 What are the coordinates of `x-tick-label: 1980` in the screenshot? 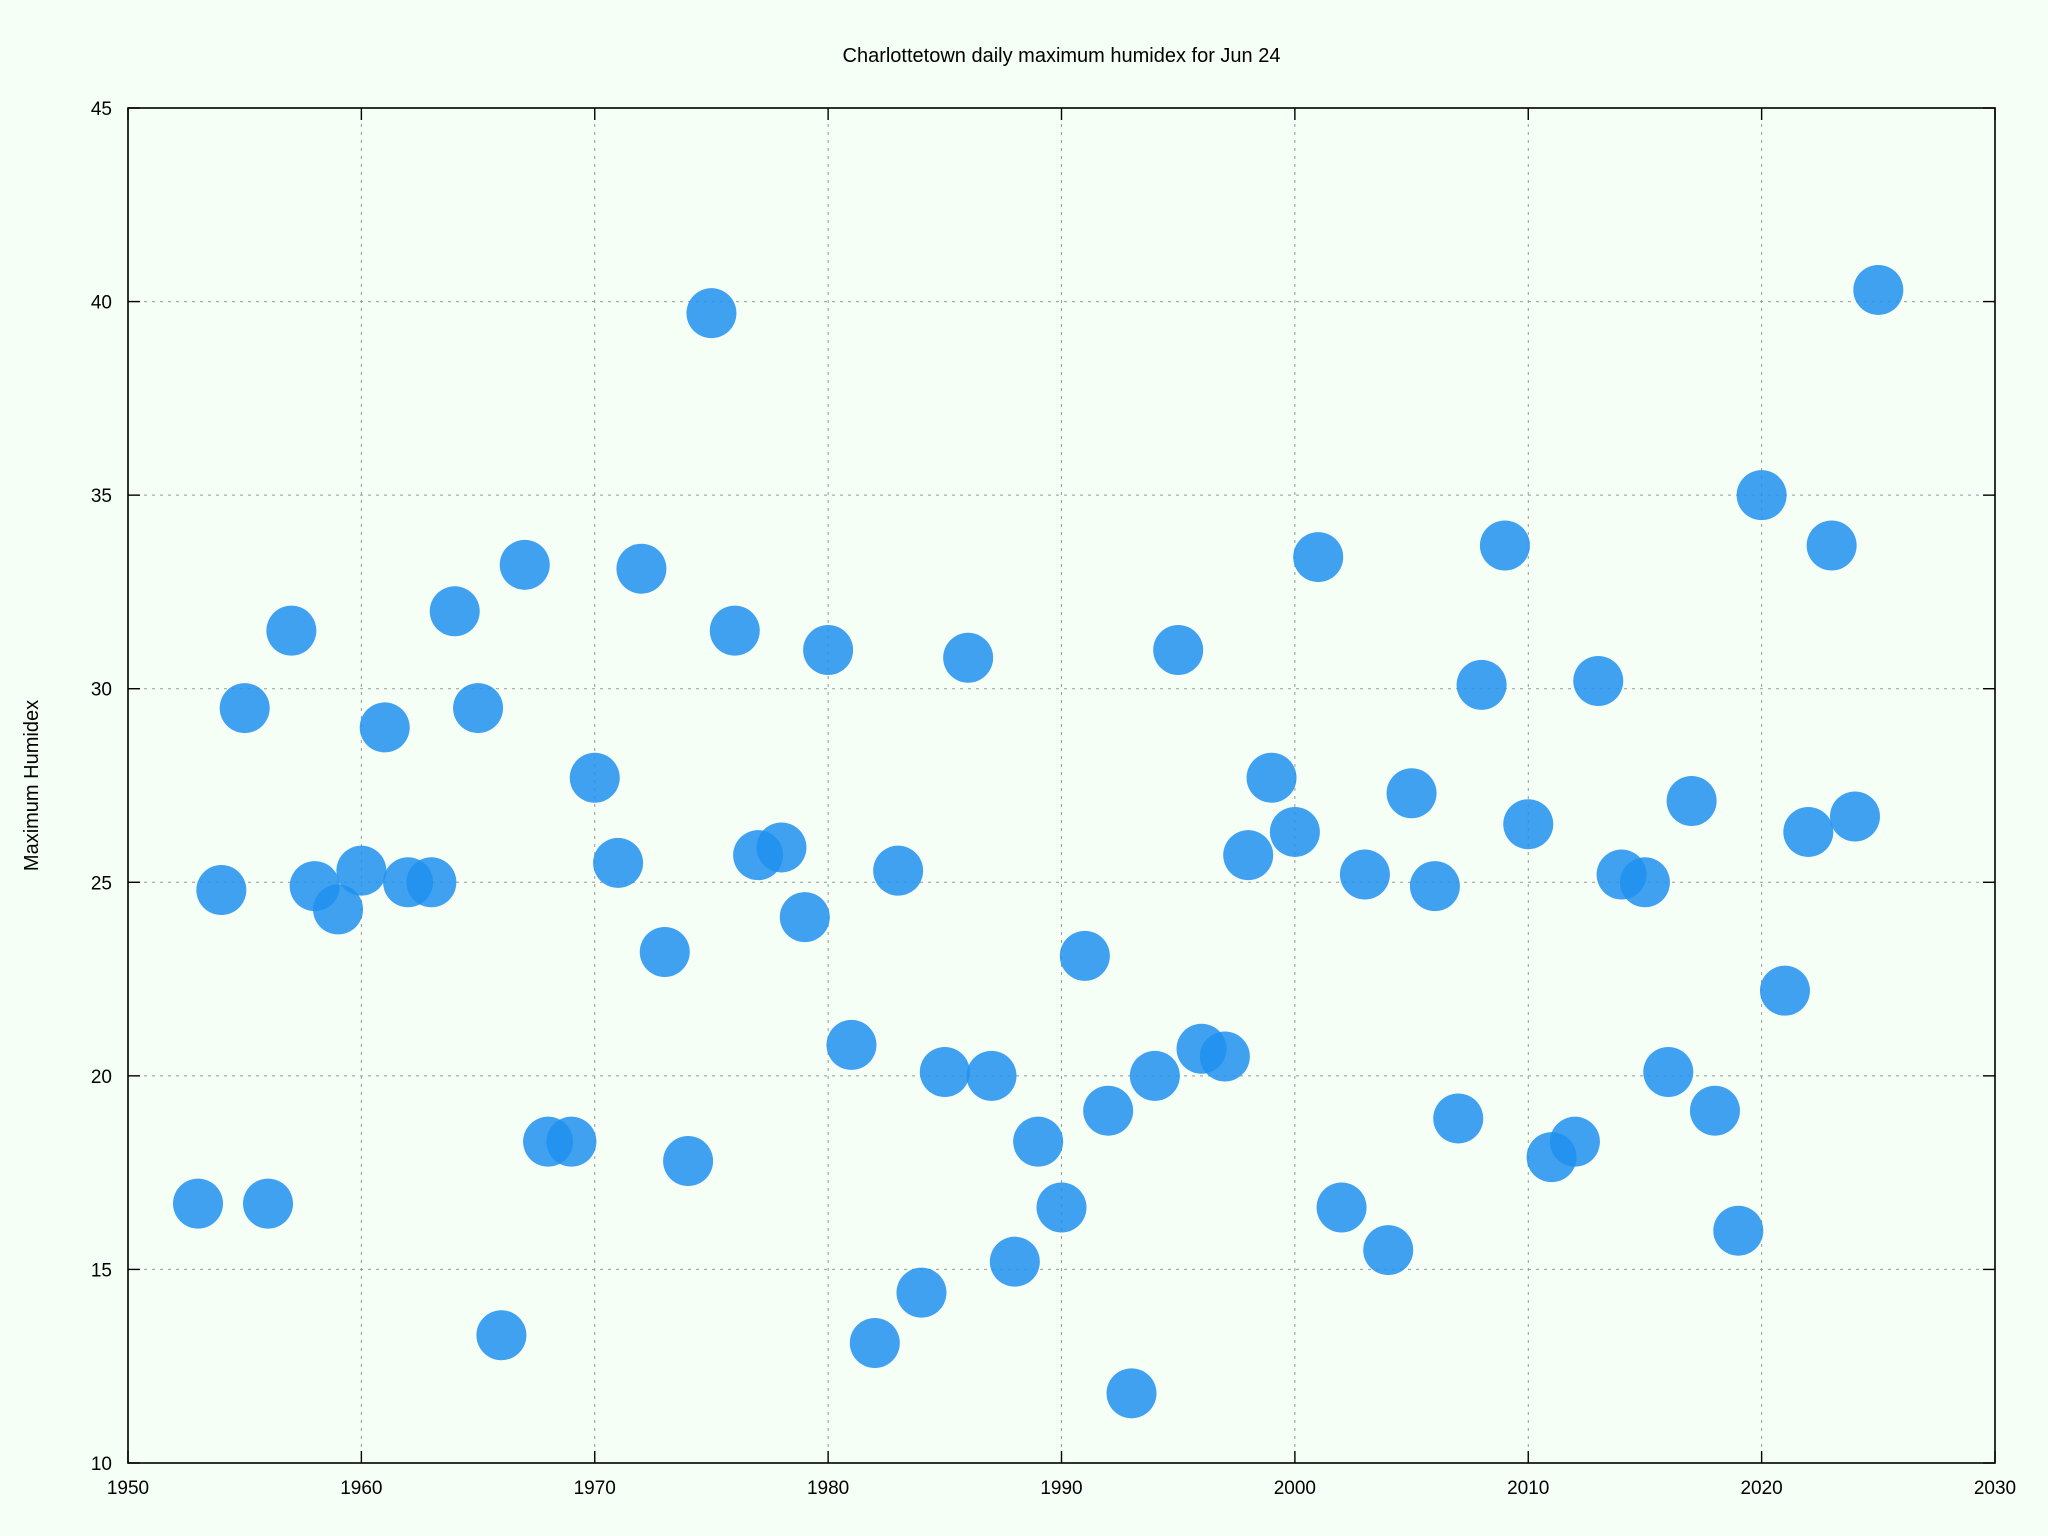 It's located at (828, 1488).